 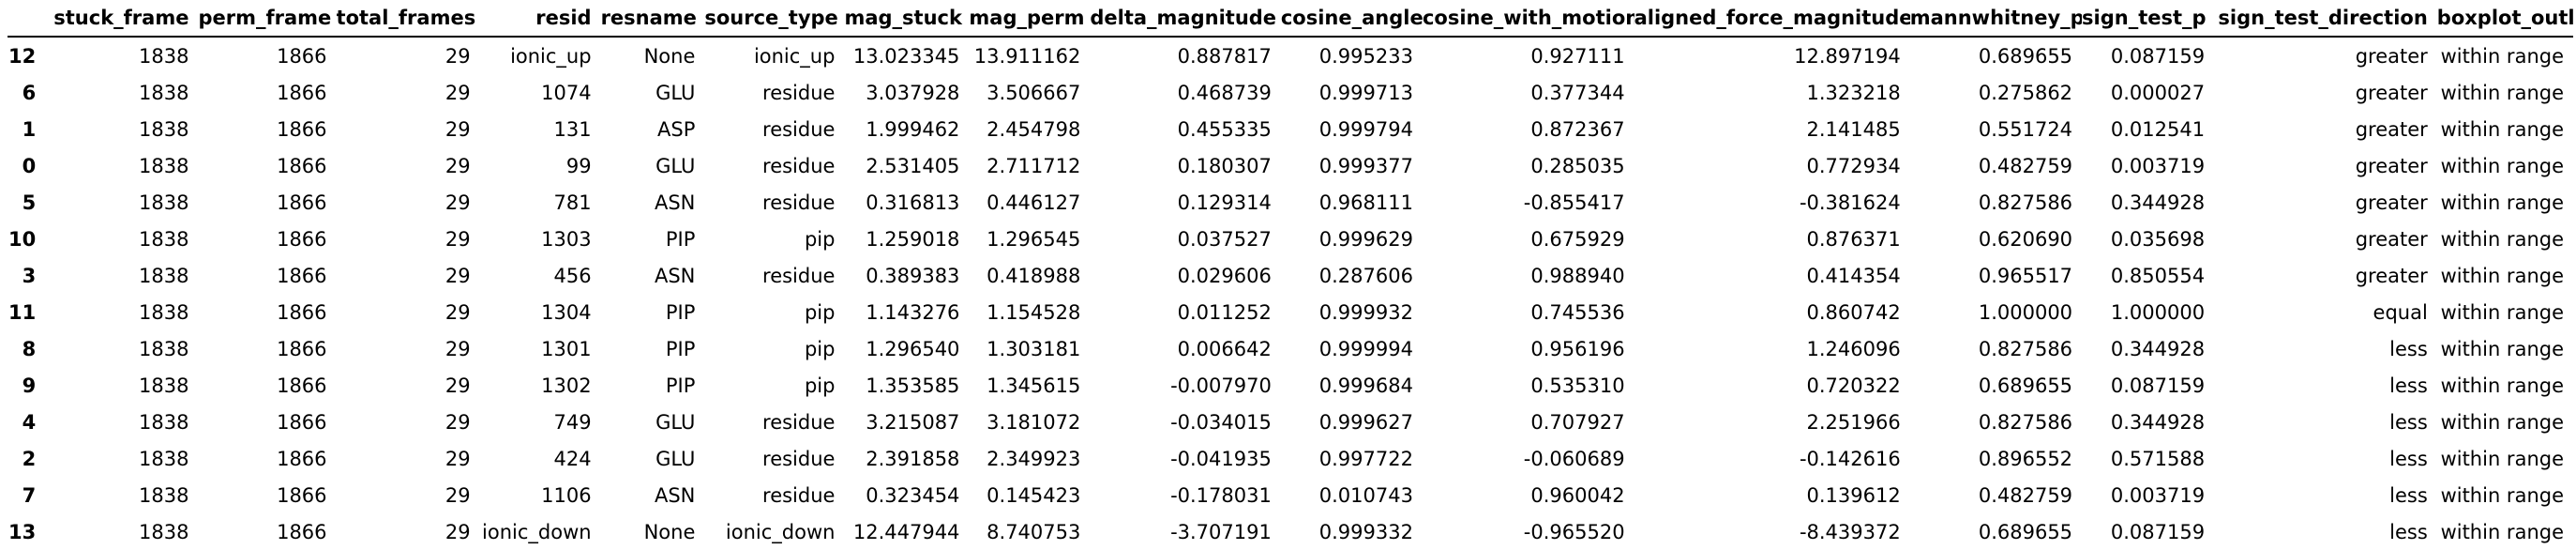 What do you see at coordinates (669, 56) in the screenshot?
I see `cell-resname: None` at bounding box center [669, 56].